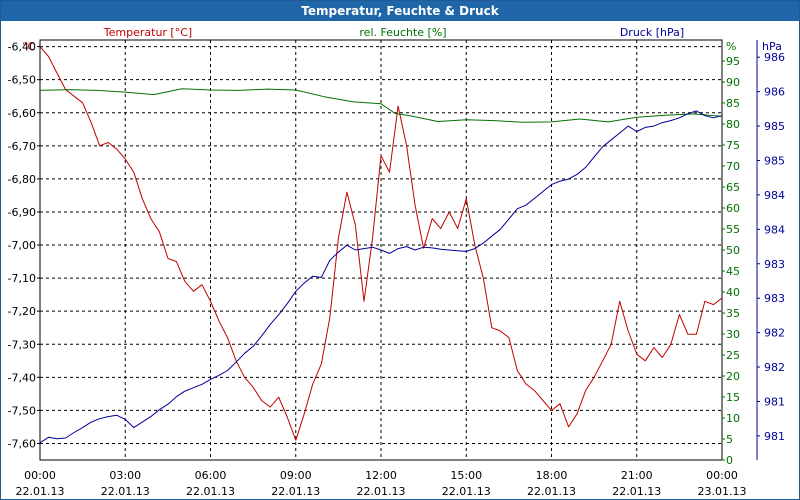  I want to click on pressure-axis-title: Druck [hPa], so click(652, 32).